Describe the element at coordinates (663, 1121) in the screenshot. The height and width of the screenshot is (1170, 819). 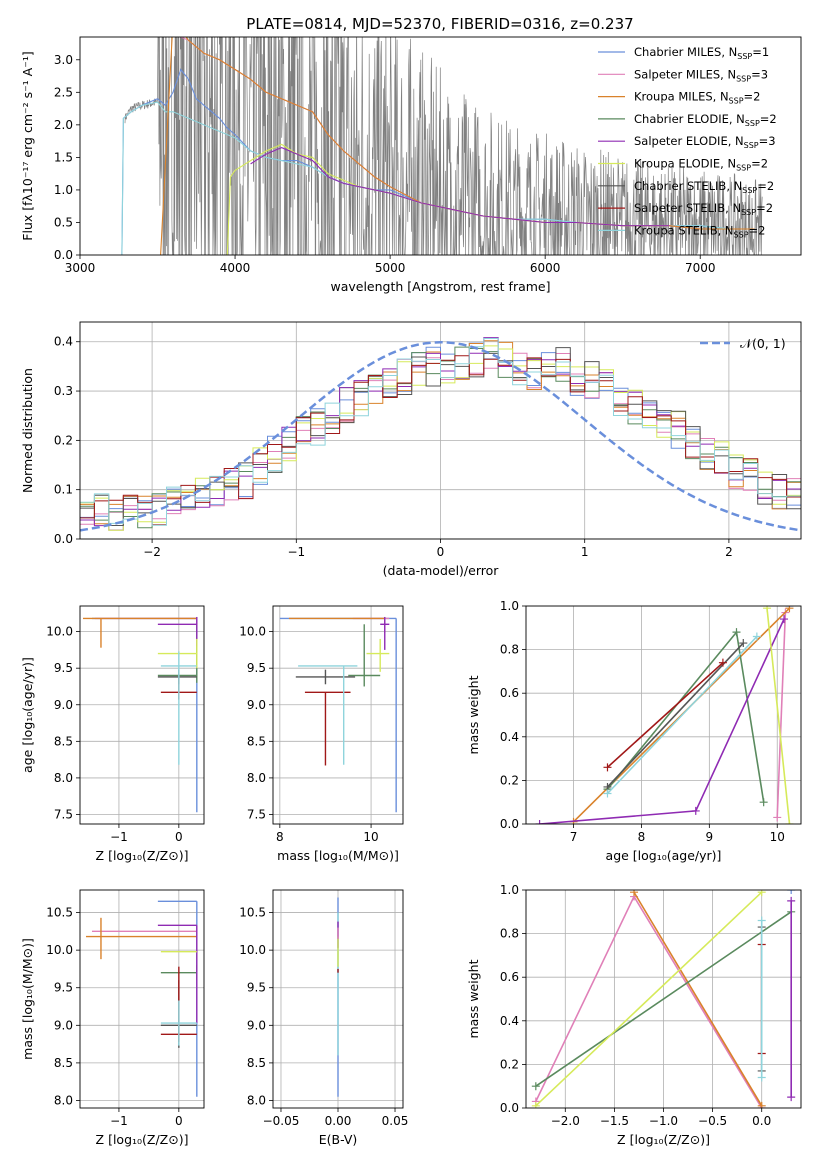
I see `x-tick-label: −1.0` at that location.